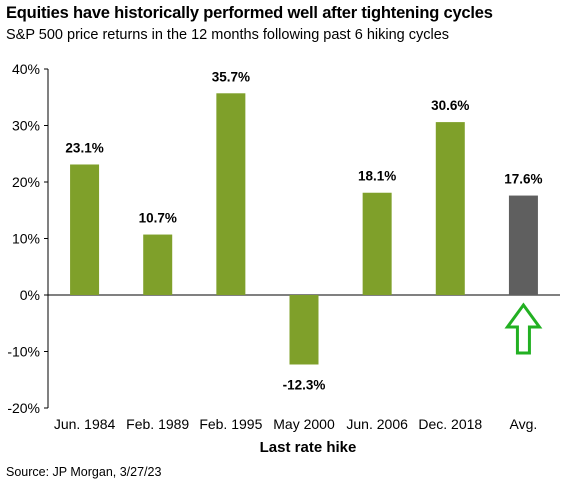 The height and width of the screenshot is (488, 577). I want to click on x-tick-label: Dec. 2018, so click(450, 424).